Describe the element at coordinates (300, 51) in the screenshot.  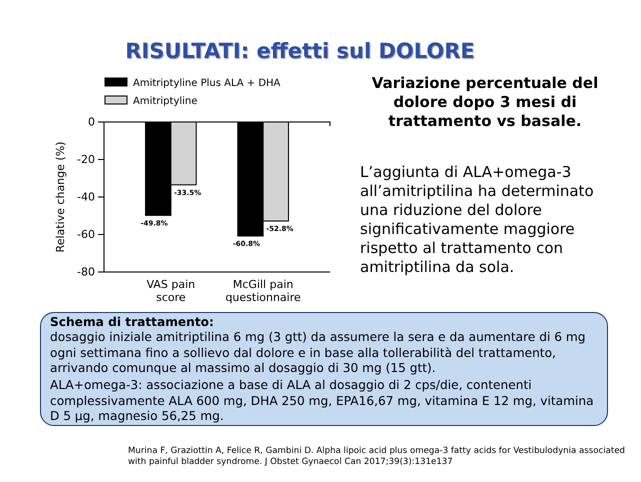
I see `chart-title: RISULTATI: effetti sul DOLORE` at that location.